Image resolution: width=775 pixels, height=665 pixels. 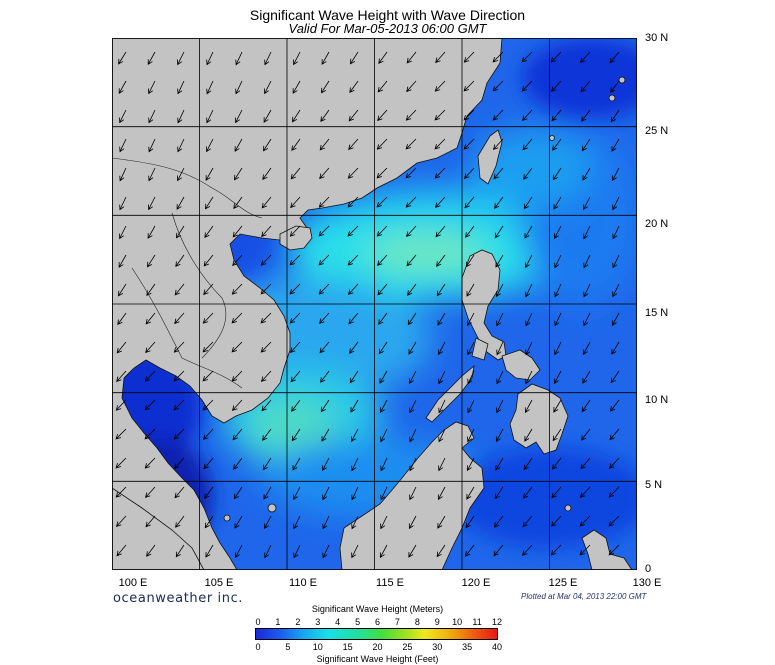 I want to click on lat-label: 5 N, so click(x=654, y=485).